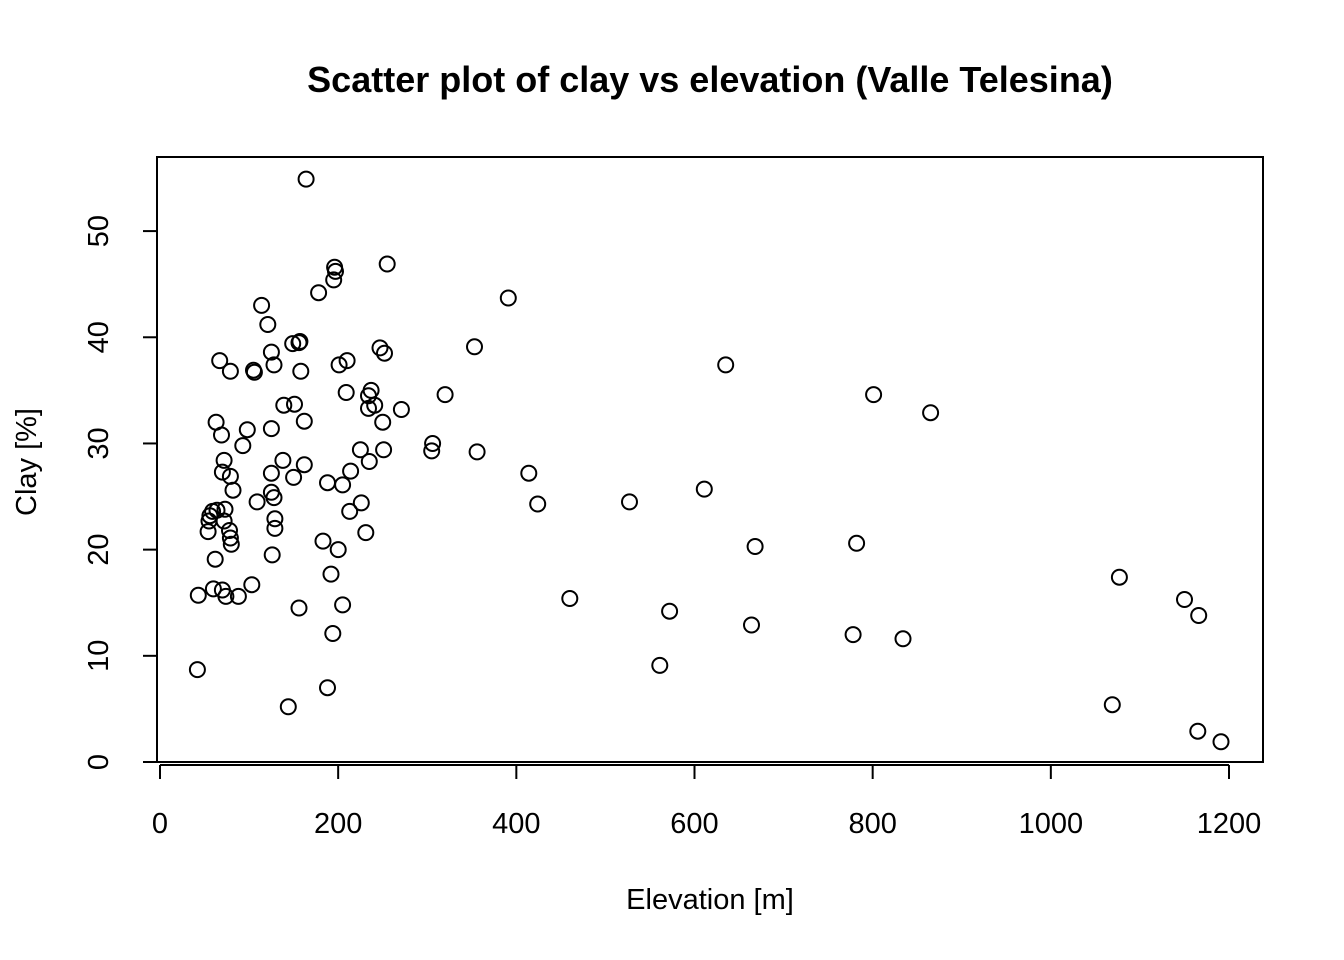  I want to click on y-tick-label: 30, so click(99, 443).